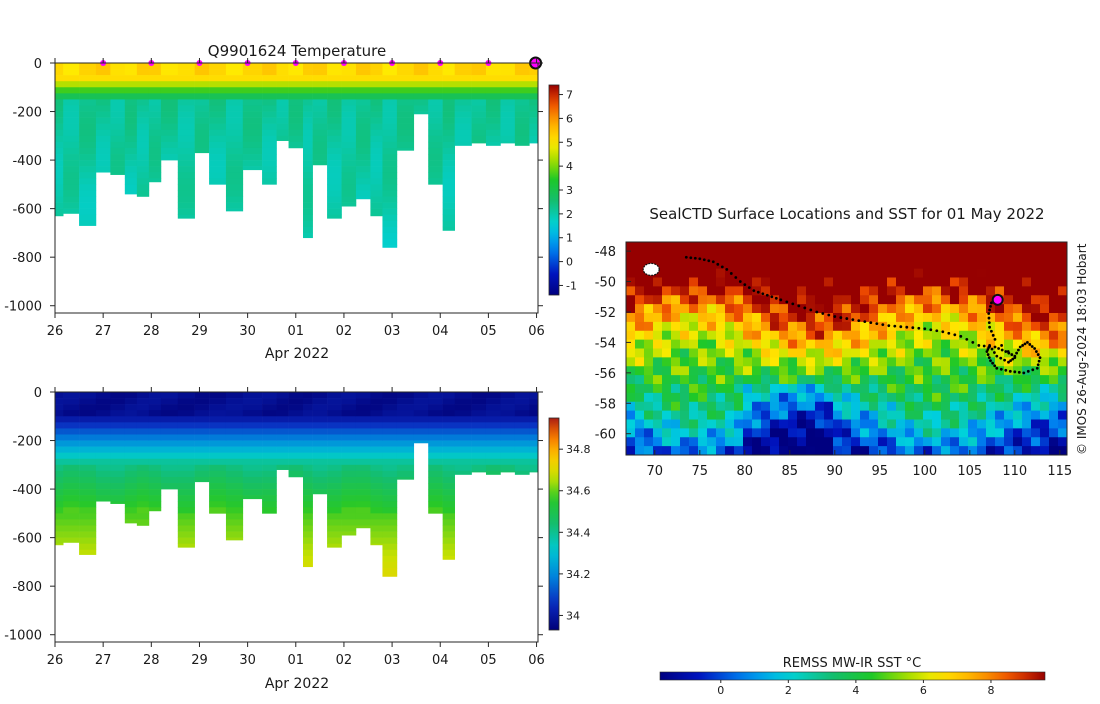 Image resolution: width=1100 pixels, height=704 pixels. What do you see at coordinates (1059, 471) in the screenshot?
I see `map-lon-tick-label: 115` at bounding box center [1059, 471].